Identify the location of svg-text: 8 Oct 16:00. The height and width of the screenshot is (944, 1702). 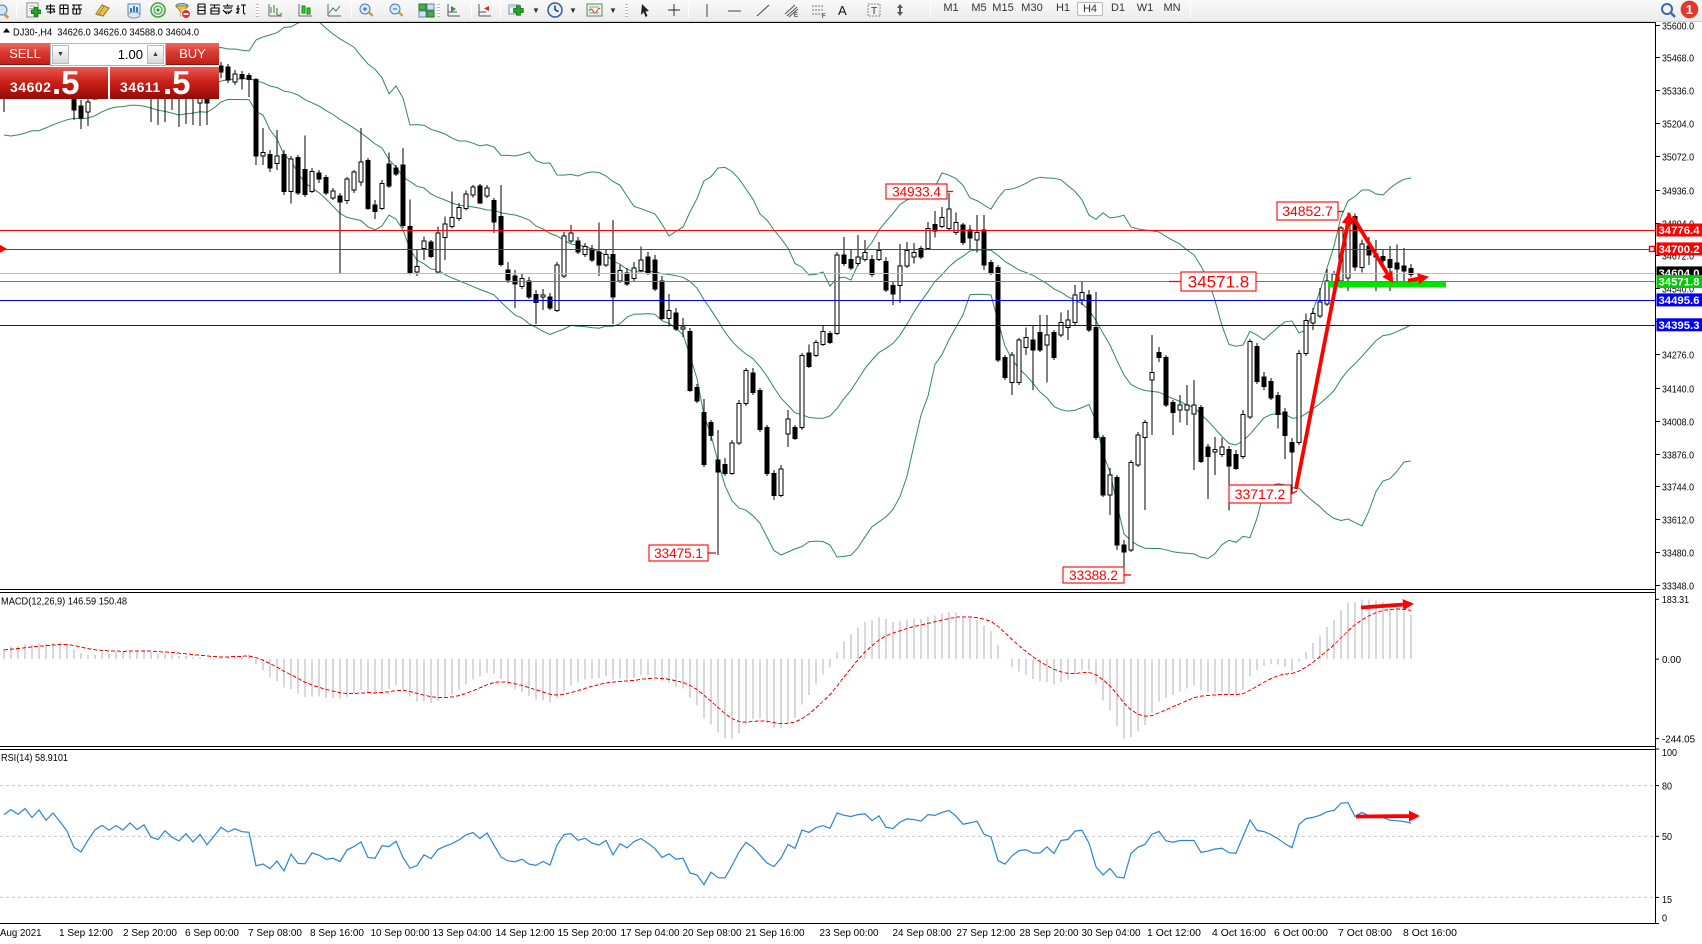
(1430, 933).